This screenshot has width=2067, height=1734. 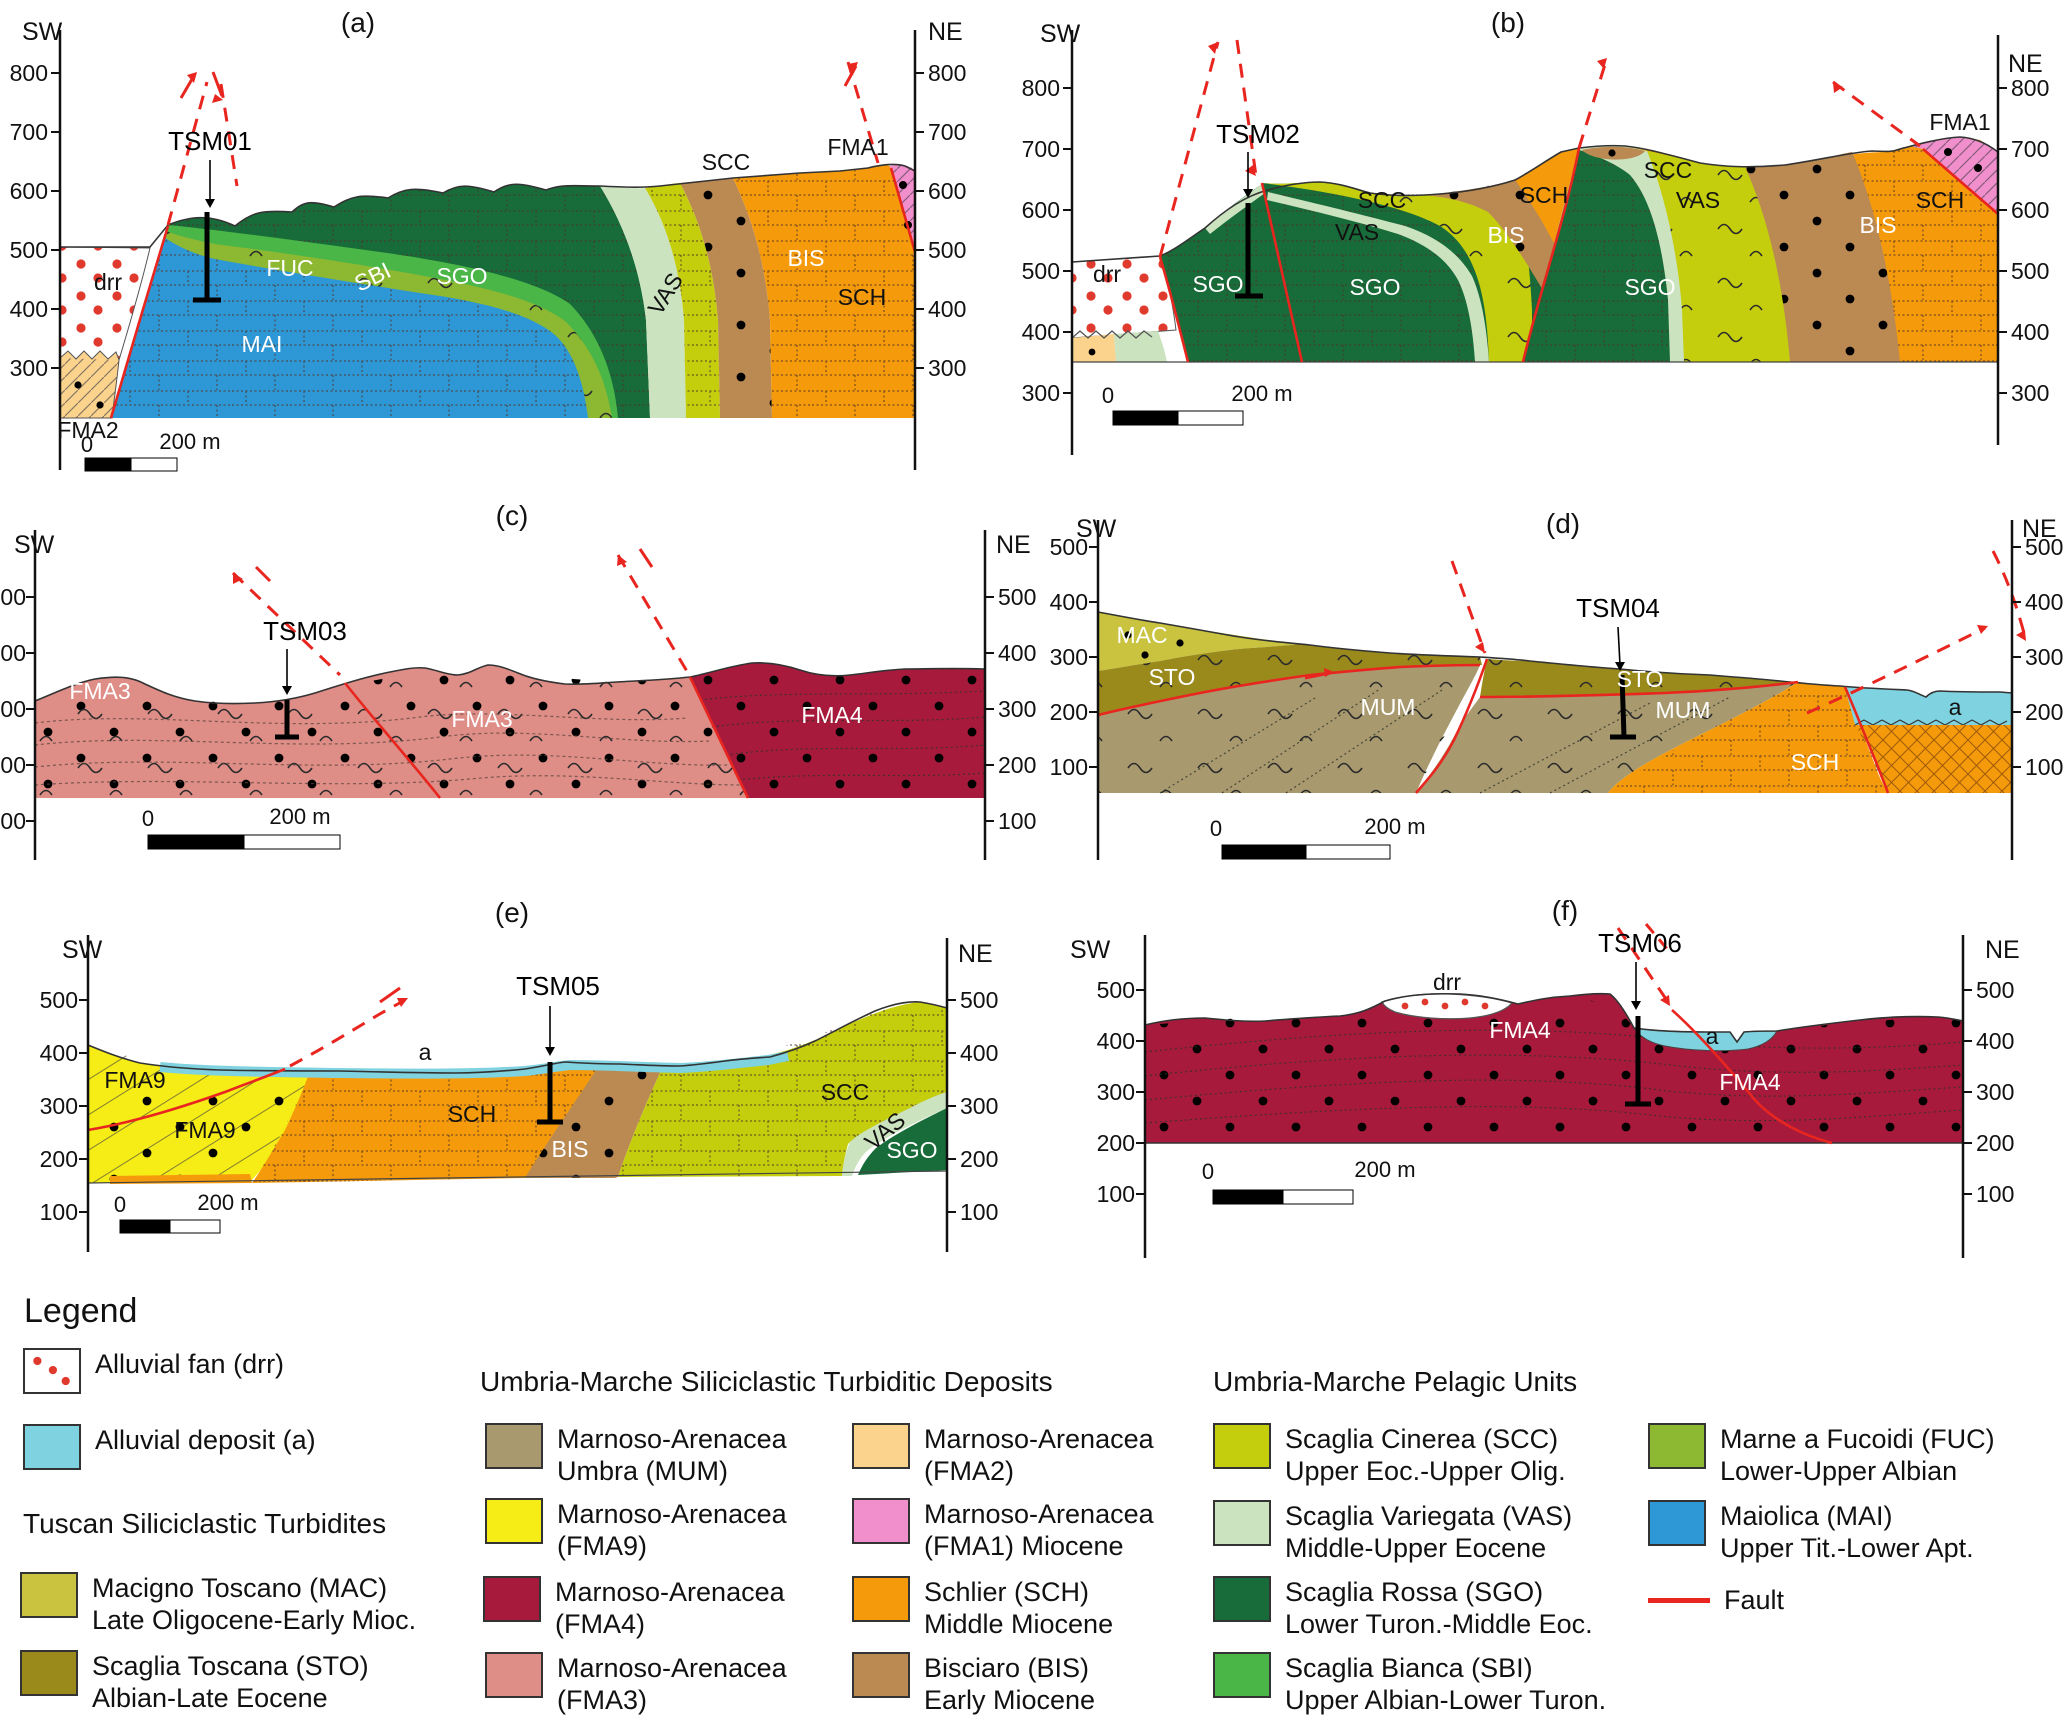 What do you see at coordinates (514, 1446) in the screenshot?
I see `mum-swatch-icon` at bounding box center [514, 1446].